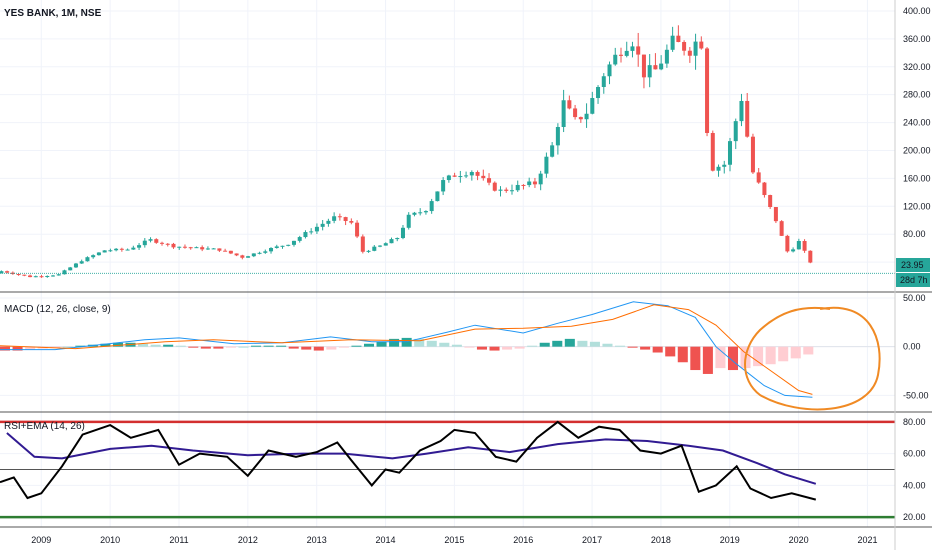 The width and height of the screenshot is (932, 550). Describe the element at coordinates (914, 422) in the screenshot. I see `y-tick-label: 80.00` at that location.